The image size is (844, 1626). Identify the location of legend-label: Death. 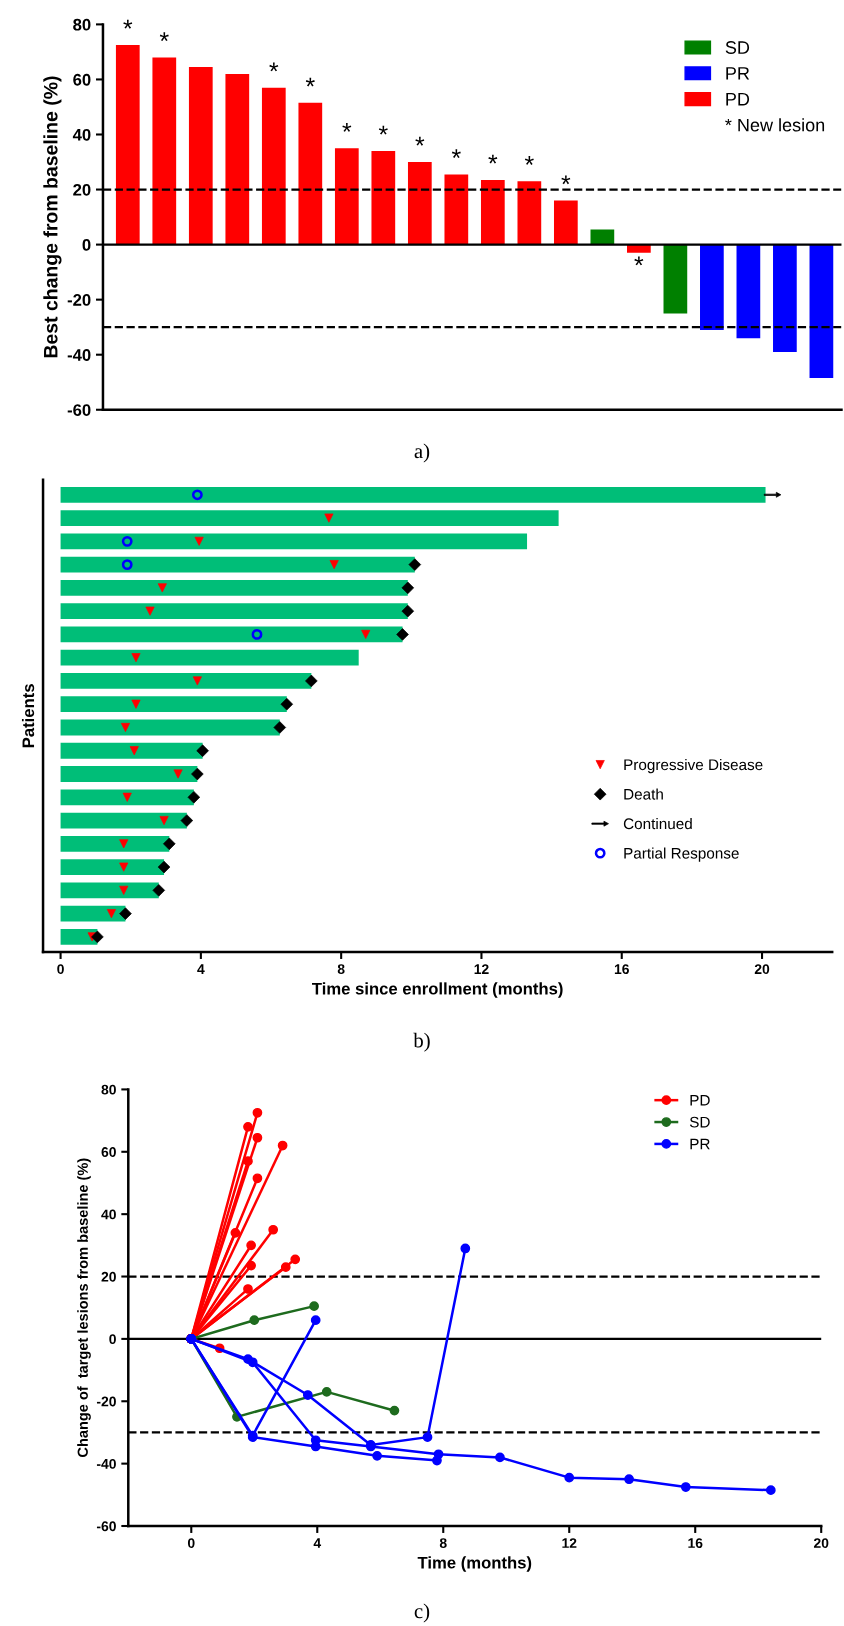
(643, 794).